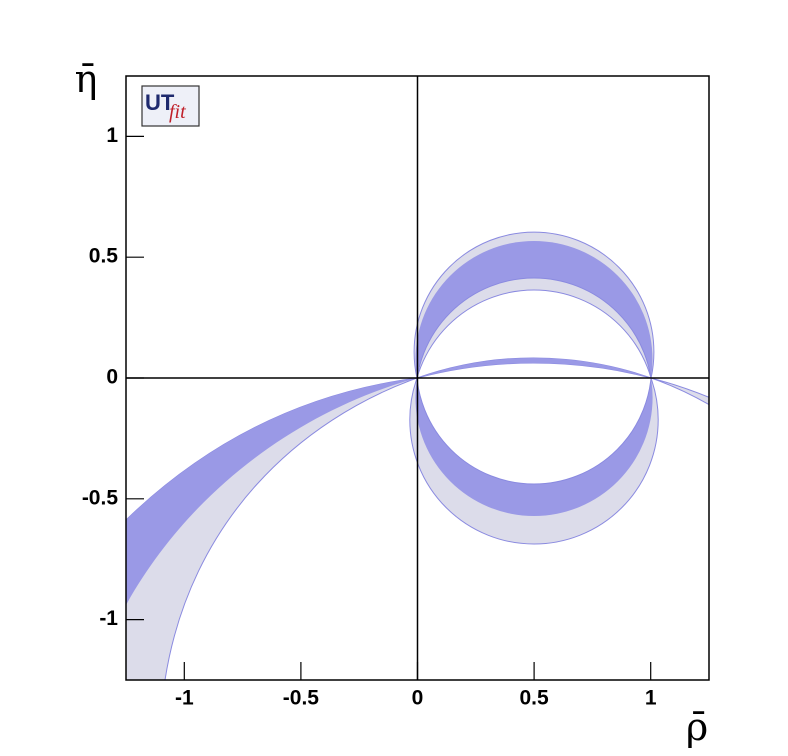 The image size is (788, 756). I want to click on x-tick-label: 0.5, so click(534, 698).